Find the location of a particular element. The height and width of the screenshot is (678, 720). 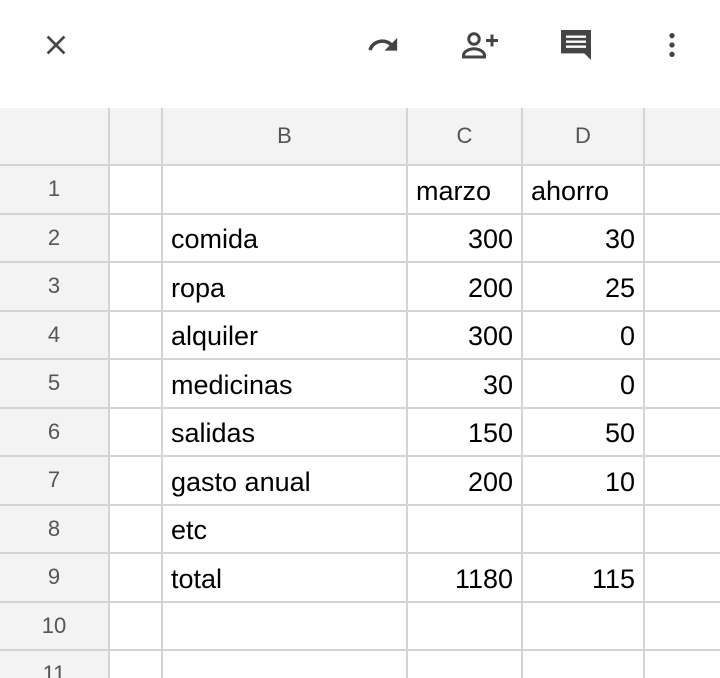

comment-icon is located at coordinates (576, 45).